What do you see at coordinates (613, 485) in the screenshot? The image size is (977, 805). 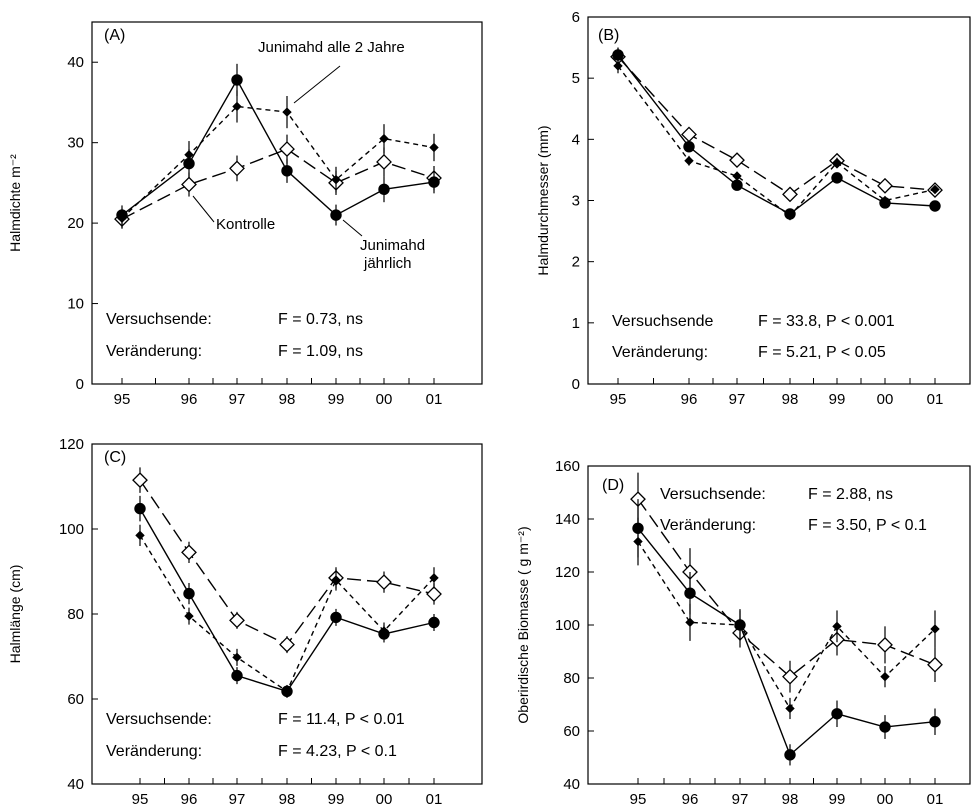 I see `panel-label: (D)` at bounding box center [613, 485].